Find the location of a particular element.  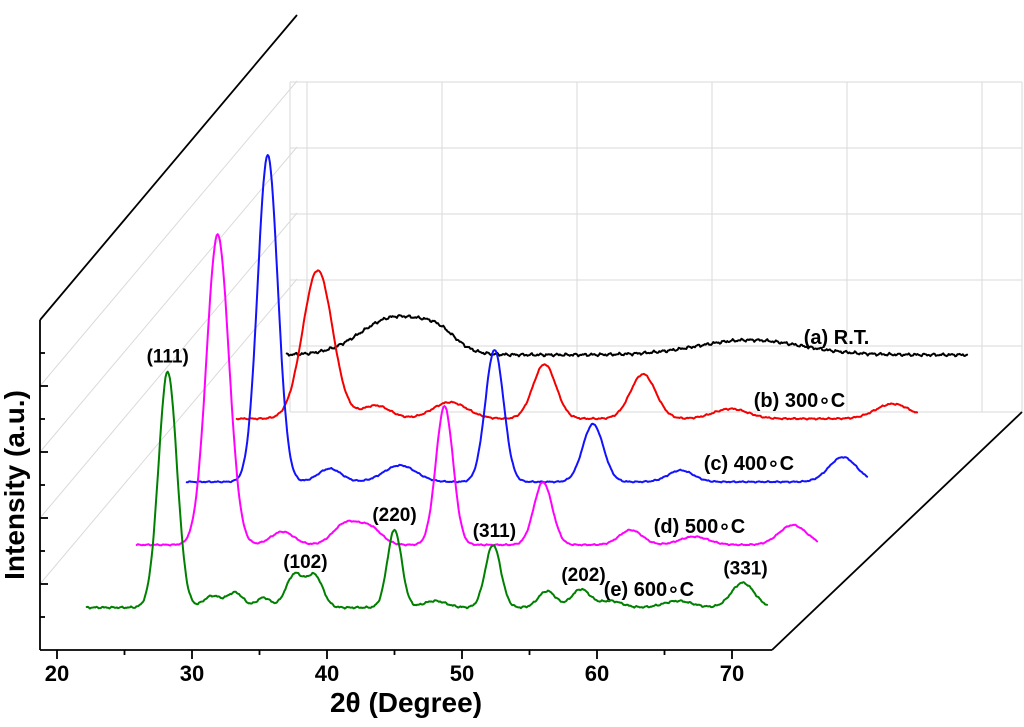

x-tick-label-70: 70 is located at coordinates (732, 673).